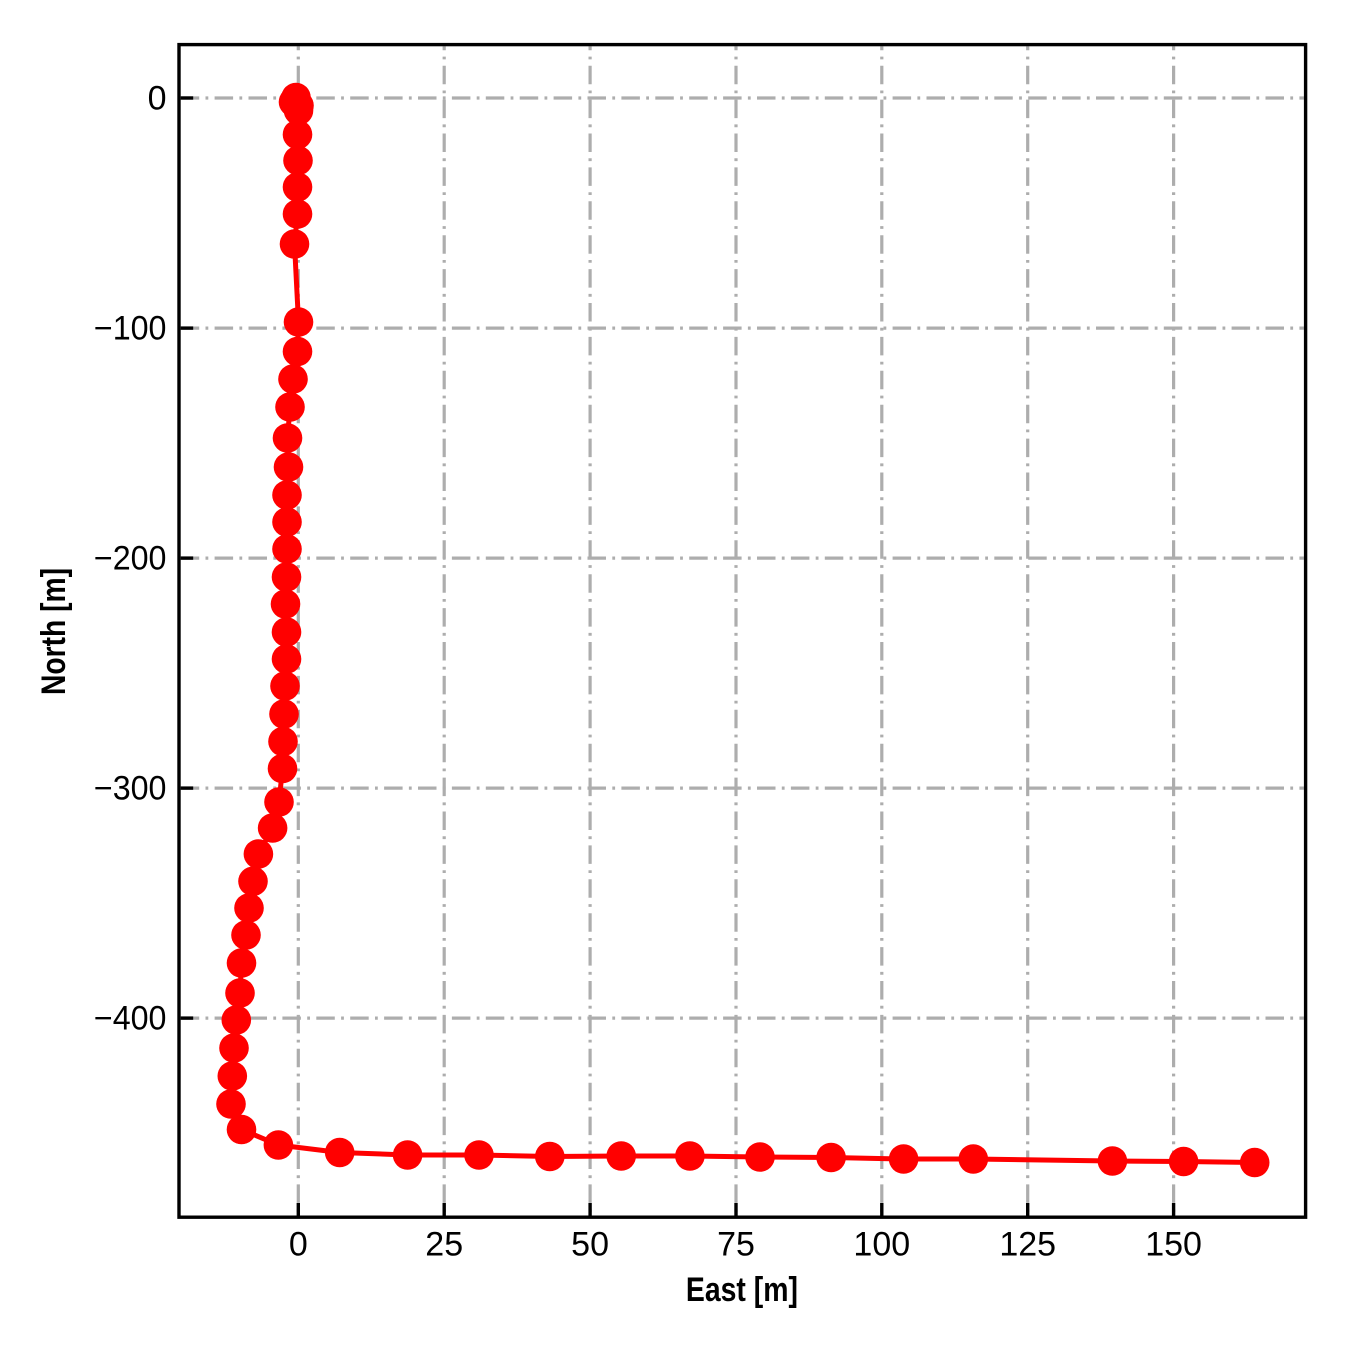  I want to click on svg-text: 50, so click(590, 1244).